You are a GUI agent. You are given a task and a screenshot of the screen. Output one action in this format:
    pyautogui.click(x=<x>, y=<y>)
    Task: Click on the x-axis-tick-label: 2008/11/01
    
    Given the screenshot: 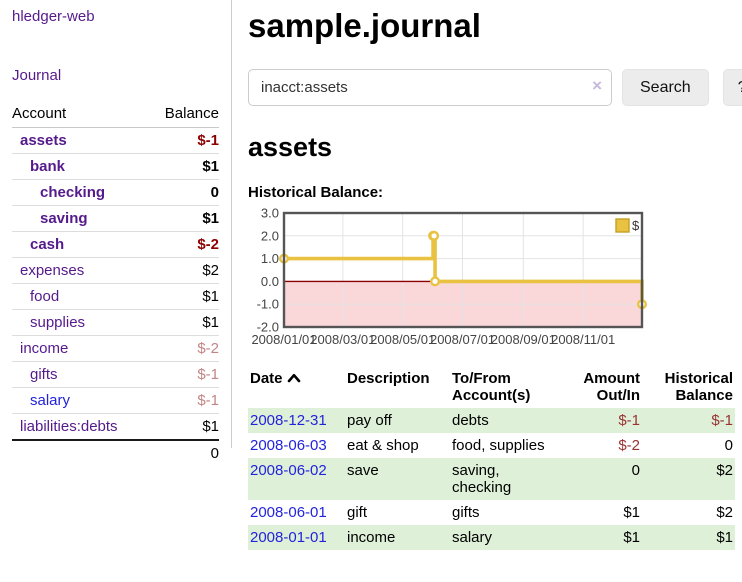 What is the action you would take?
    pyautogui.click(x=583, y=339)
    